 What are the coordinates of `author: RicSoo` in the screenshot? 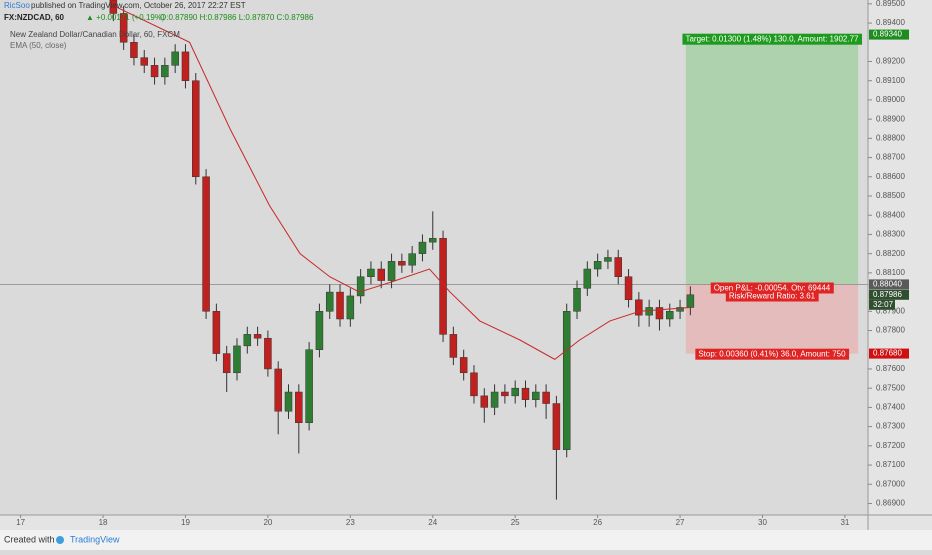 It's located at (17, 5).